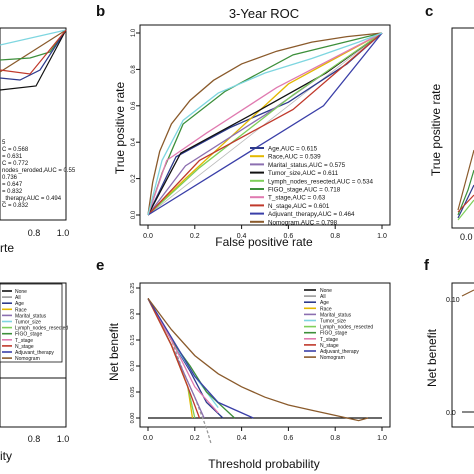 This screenshot has width=474, height=474. What do you see at coordinates (33, 52) in the screenshot?
I see `panel-a-curve-nstage` at bounding box center [33, 52].